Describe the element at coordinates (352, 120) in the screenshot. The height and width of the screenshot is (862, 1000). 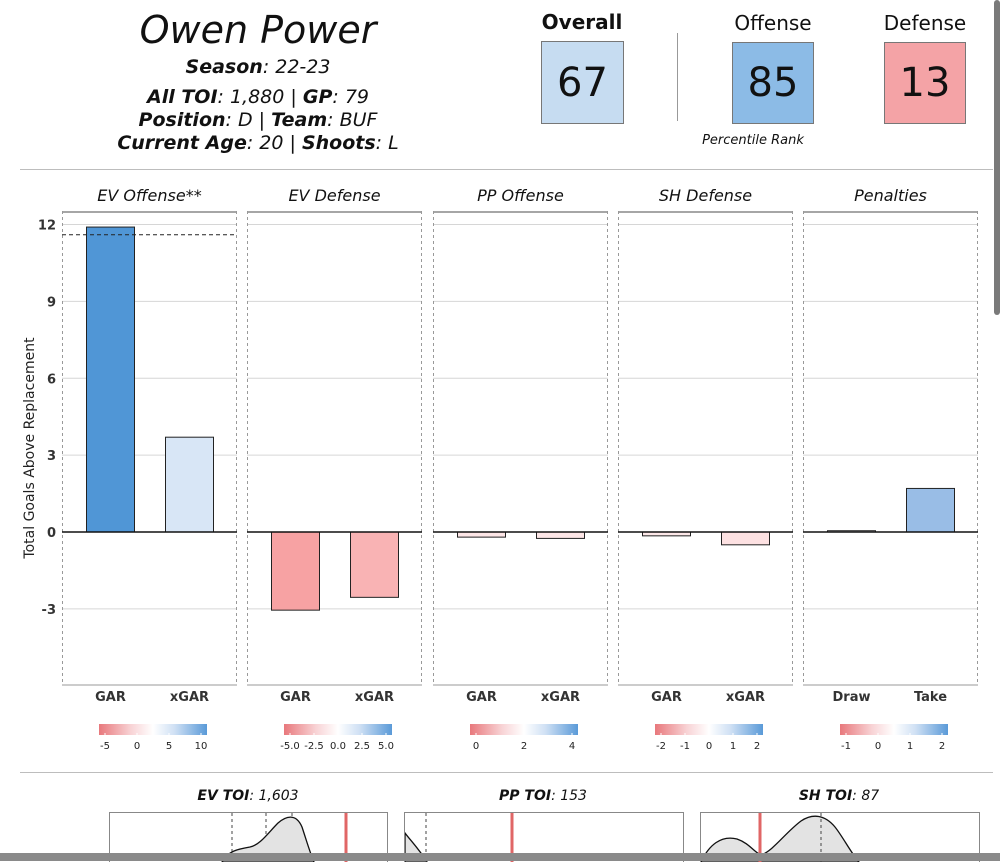
I see `team-value: : BUF` at that location.